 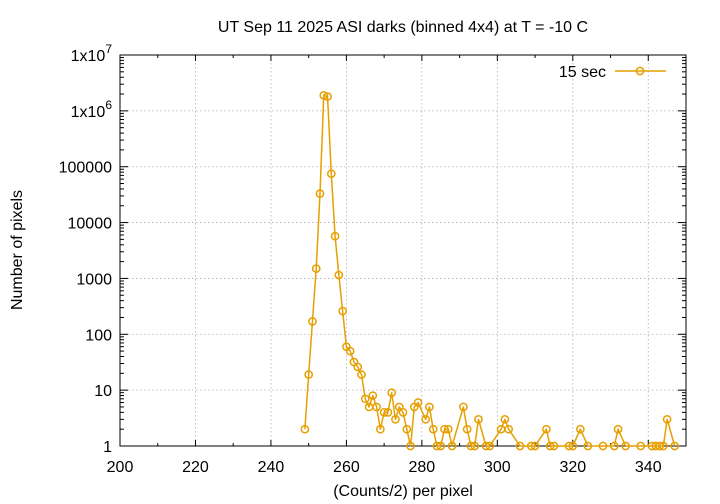 What do you see at coordinates (403, 491) in the screenshot?
I see `x-axis-label: (Counts/2) per pixel` at bounding box center [403, 491].